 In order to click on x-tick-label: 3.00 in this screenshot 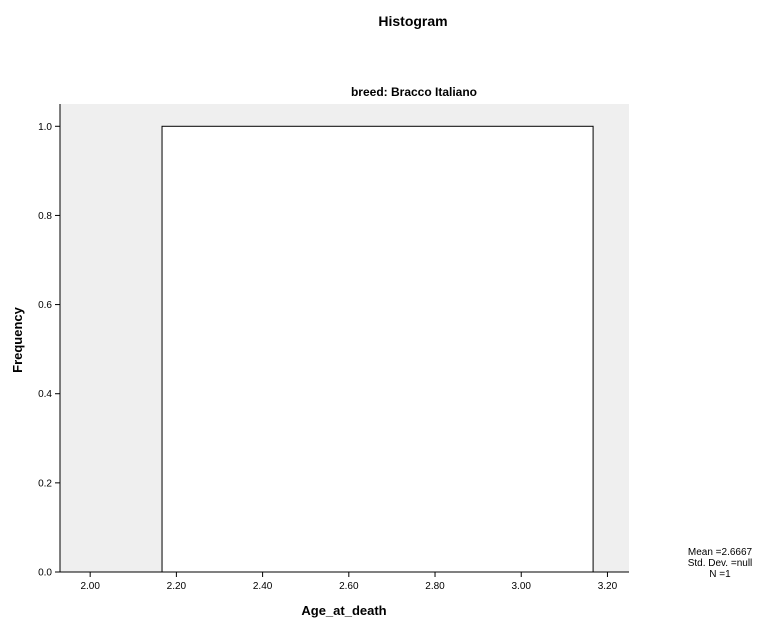, I will do `click(522, 586)`.